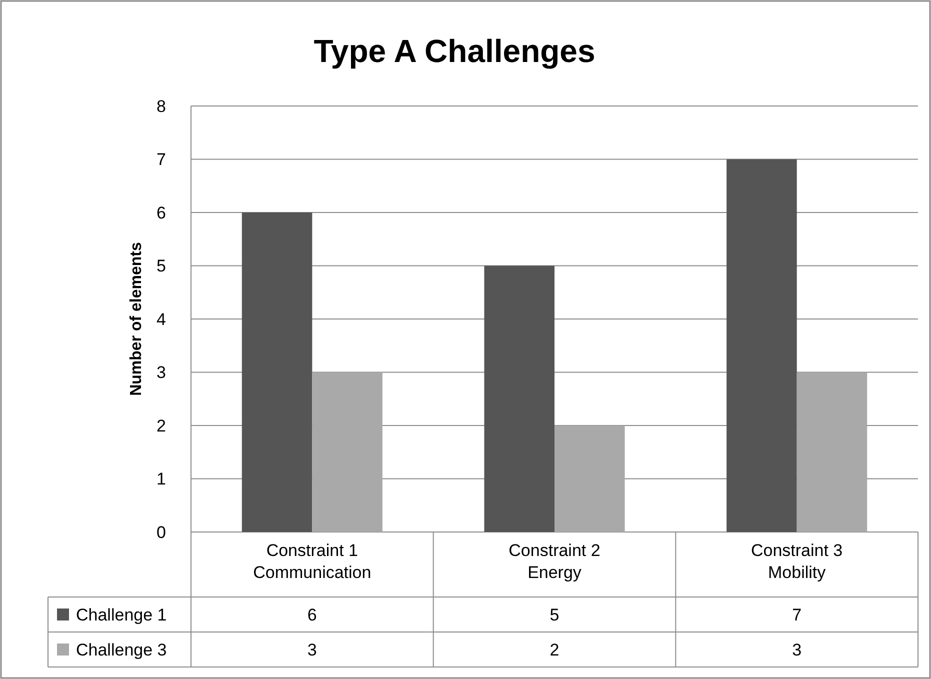 This screenshot has height=679, width=931. Describe the element at coordinates (554, 561) in the screenshot. I see `x-tick-label: Constraint 2 Energy` at that location.